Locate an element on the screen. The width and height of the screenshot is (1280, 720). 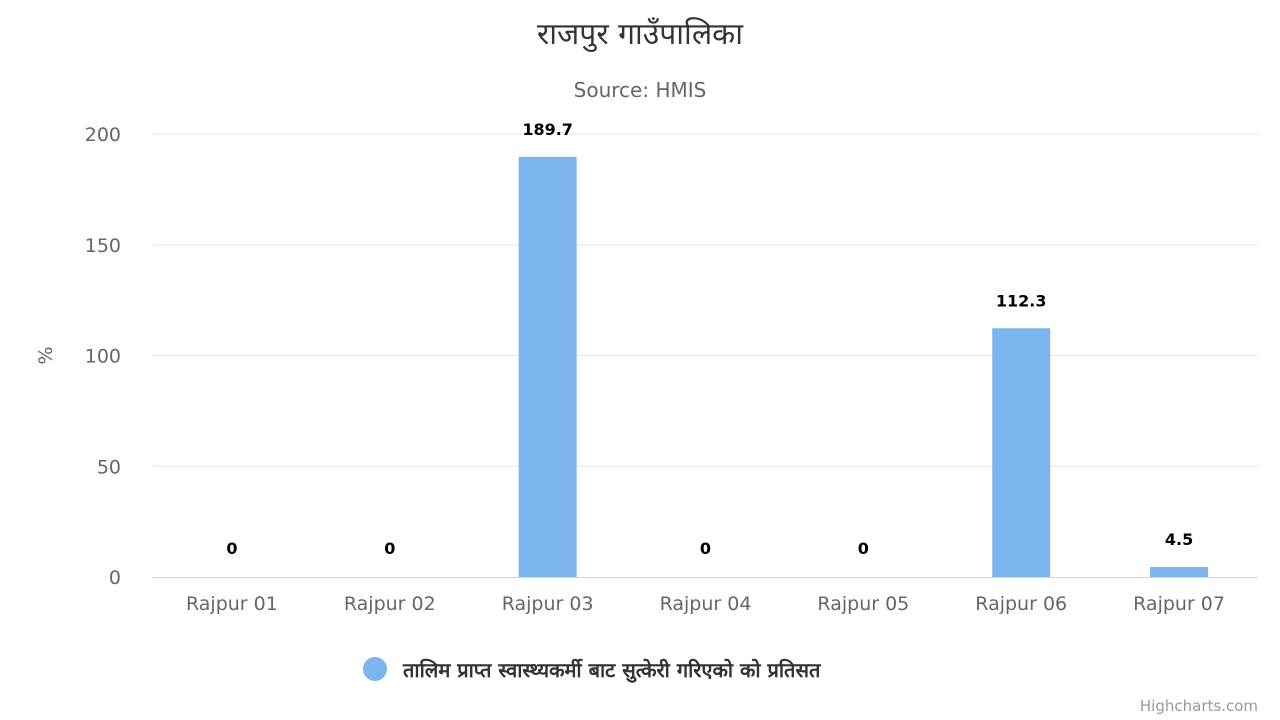
x-tick-label: Rajpur 03 is located at coordinates (548, 604).